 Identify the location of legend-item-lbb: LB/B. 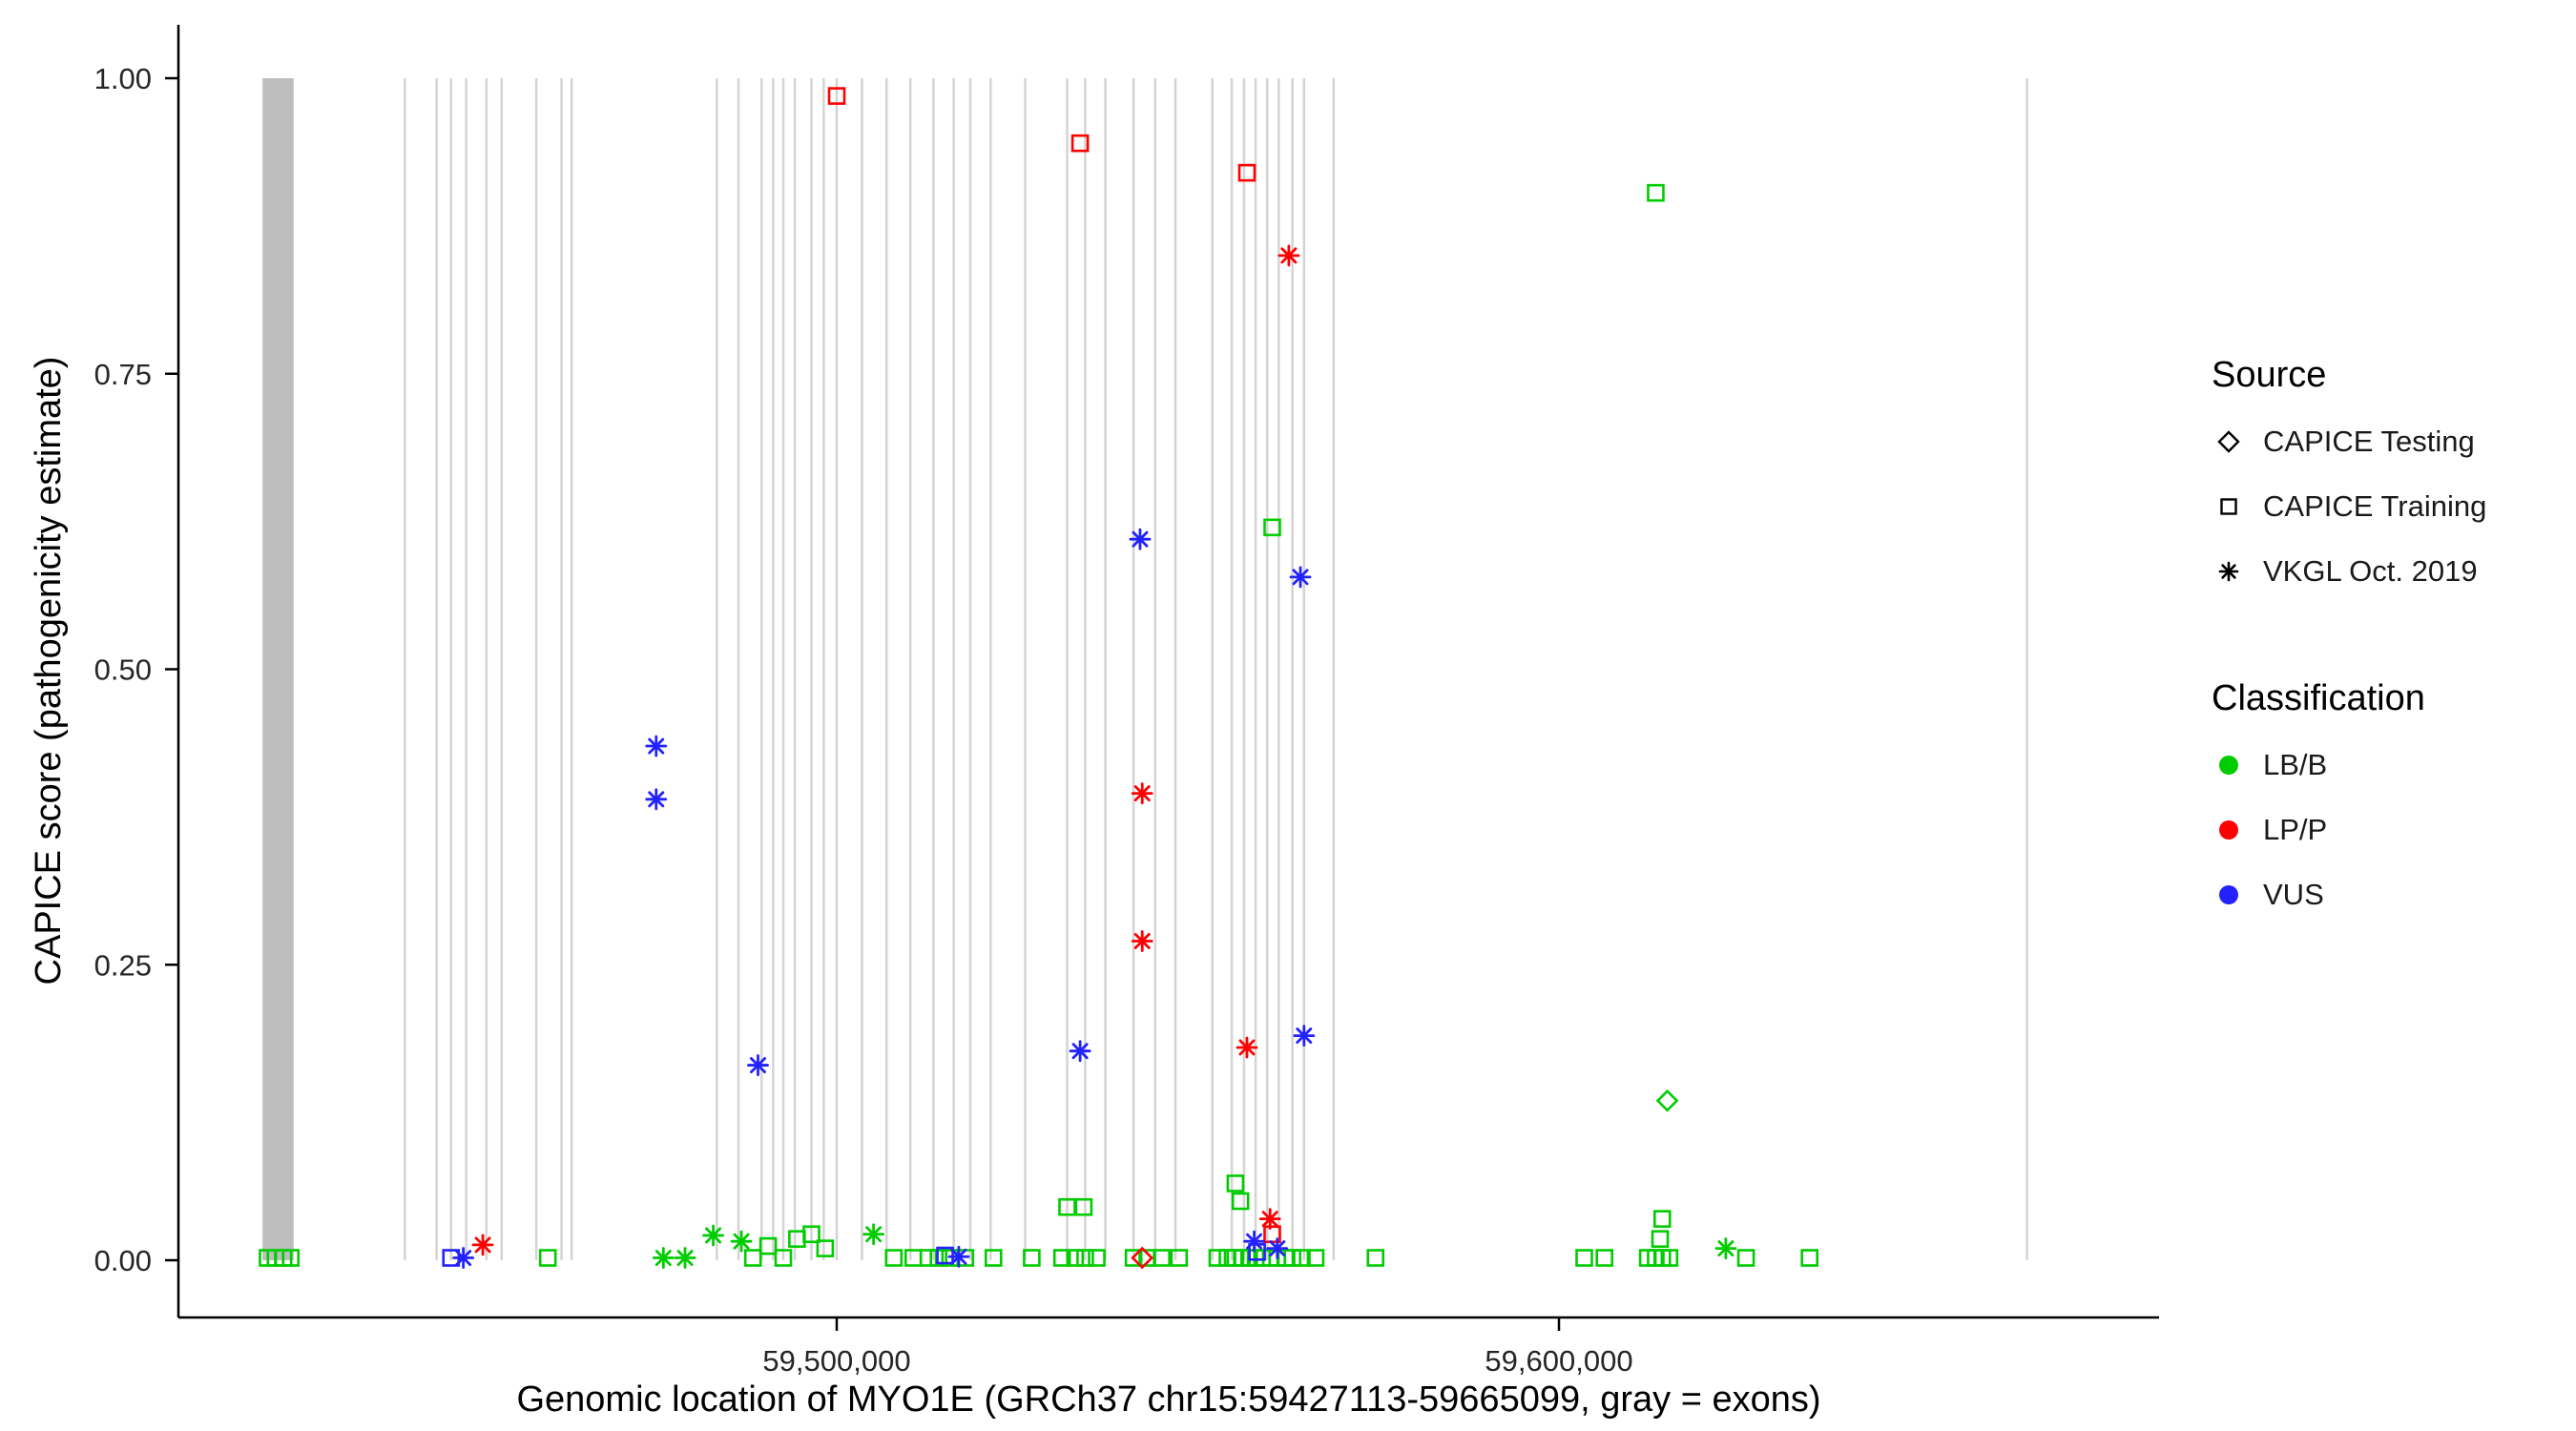
(2349, 765).